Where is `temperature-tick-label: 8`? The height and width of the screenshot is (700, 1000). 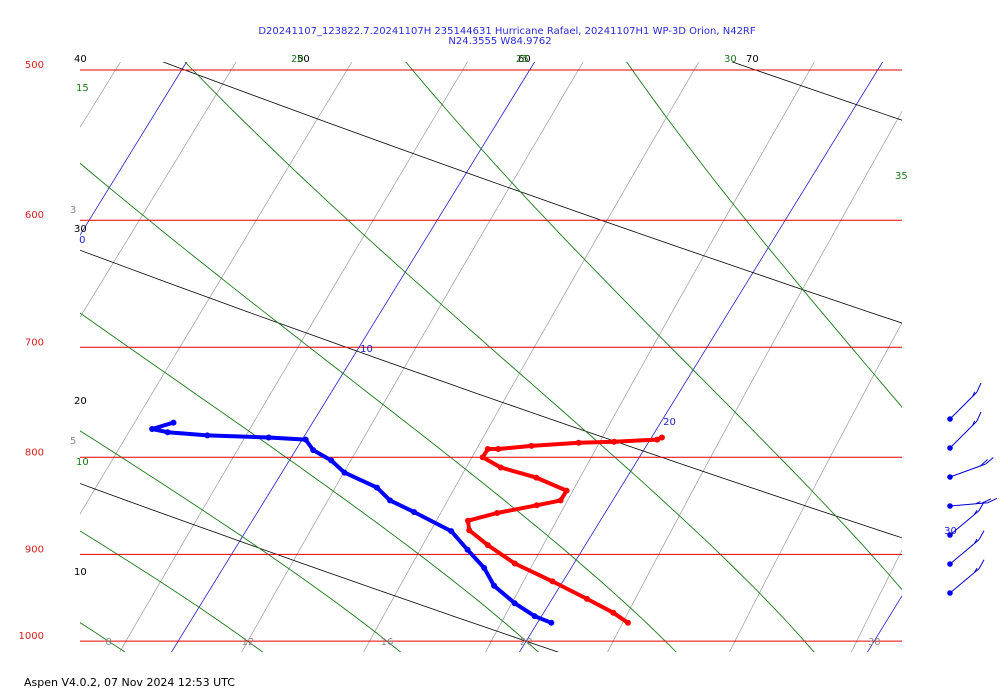 temperature-tick-label: 8 is located at coordinates (108, 642).